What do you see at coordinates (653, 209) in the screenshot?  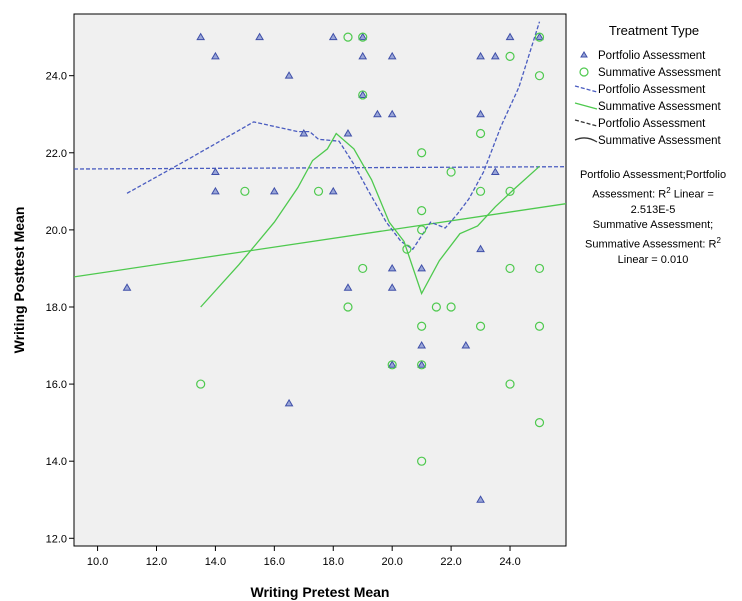 I see `annotation-portfolio-line3: 2.513E-5` at bounding box center [653, 209].